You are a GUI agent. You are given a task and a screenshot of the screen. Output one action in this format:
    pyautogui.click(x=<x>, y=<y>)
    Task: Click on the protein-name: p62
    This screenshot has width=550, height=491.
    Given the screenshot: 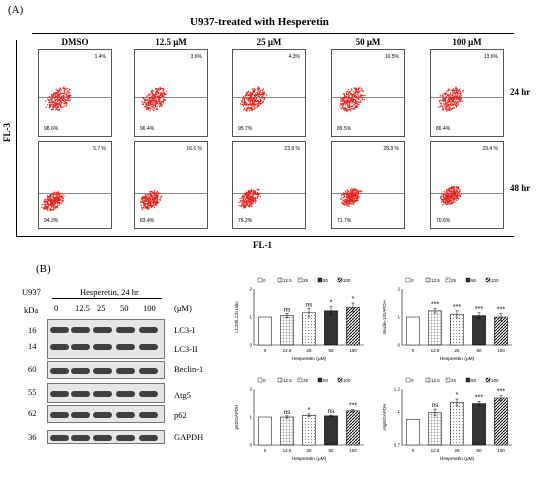 What is the action you would take?
    pyautogui.click(x=180, y=415)
    